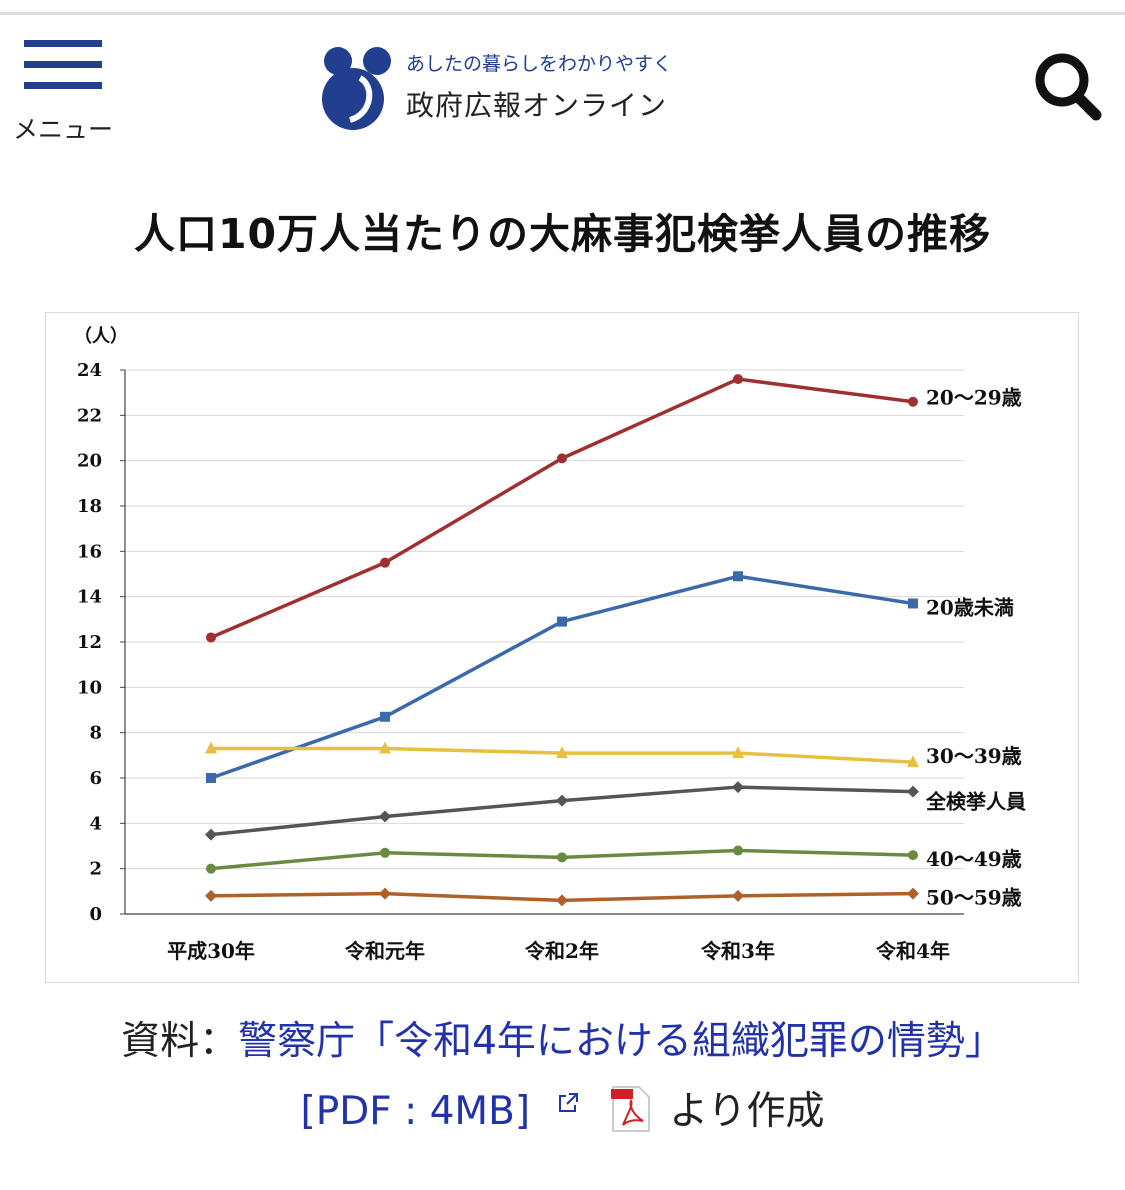 The width and height of the screenshot is (1125, 1190). I want to click on x-tick-label: 令和3年, so click(738, 951).